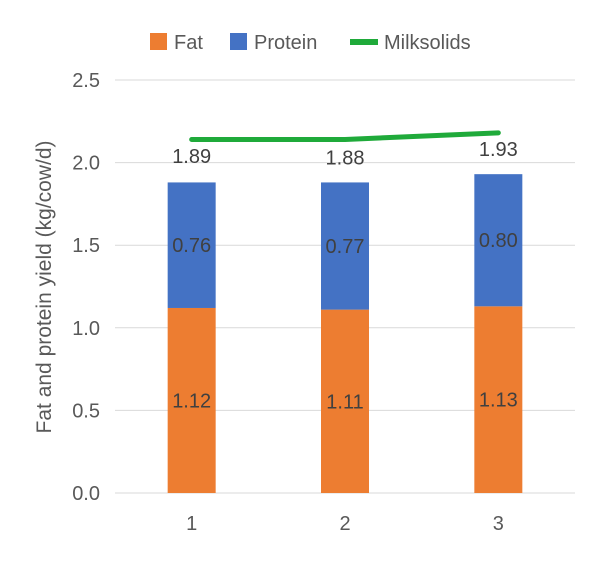 This screenshot has width=600, height=561. What do you see at coordinates (86, 411) in the screenshot?
I see `y-tick-label: 0.5` at bounding box center [86, 411].